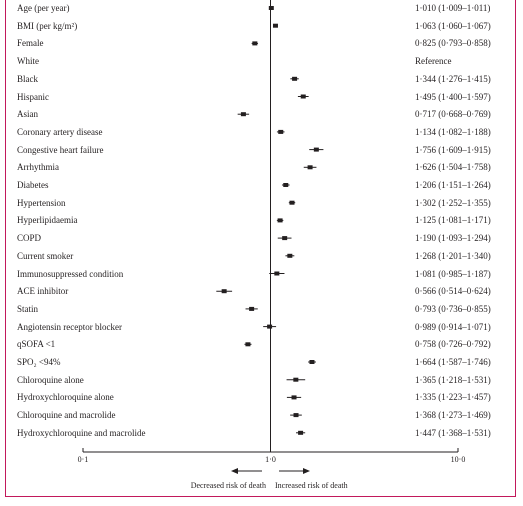  I want to click on row-value: 1·756 (1·609–1·915), so click(453, 149).